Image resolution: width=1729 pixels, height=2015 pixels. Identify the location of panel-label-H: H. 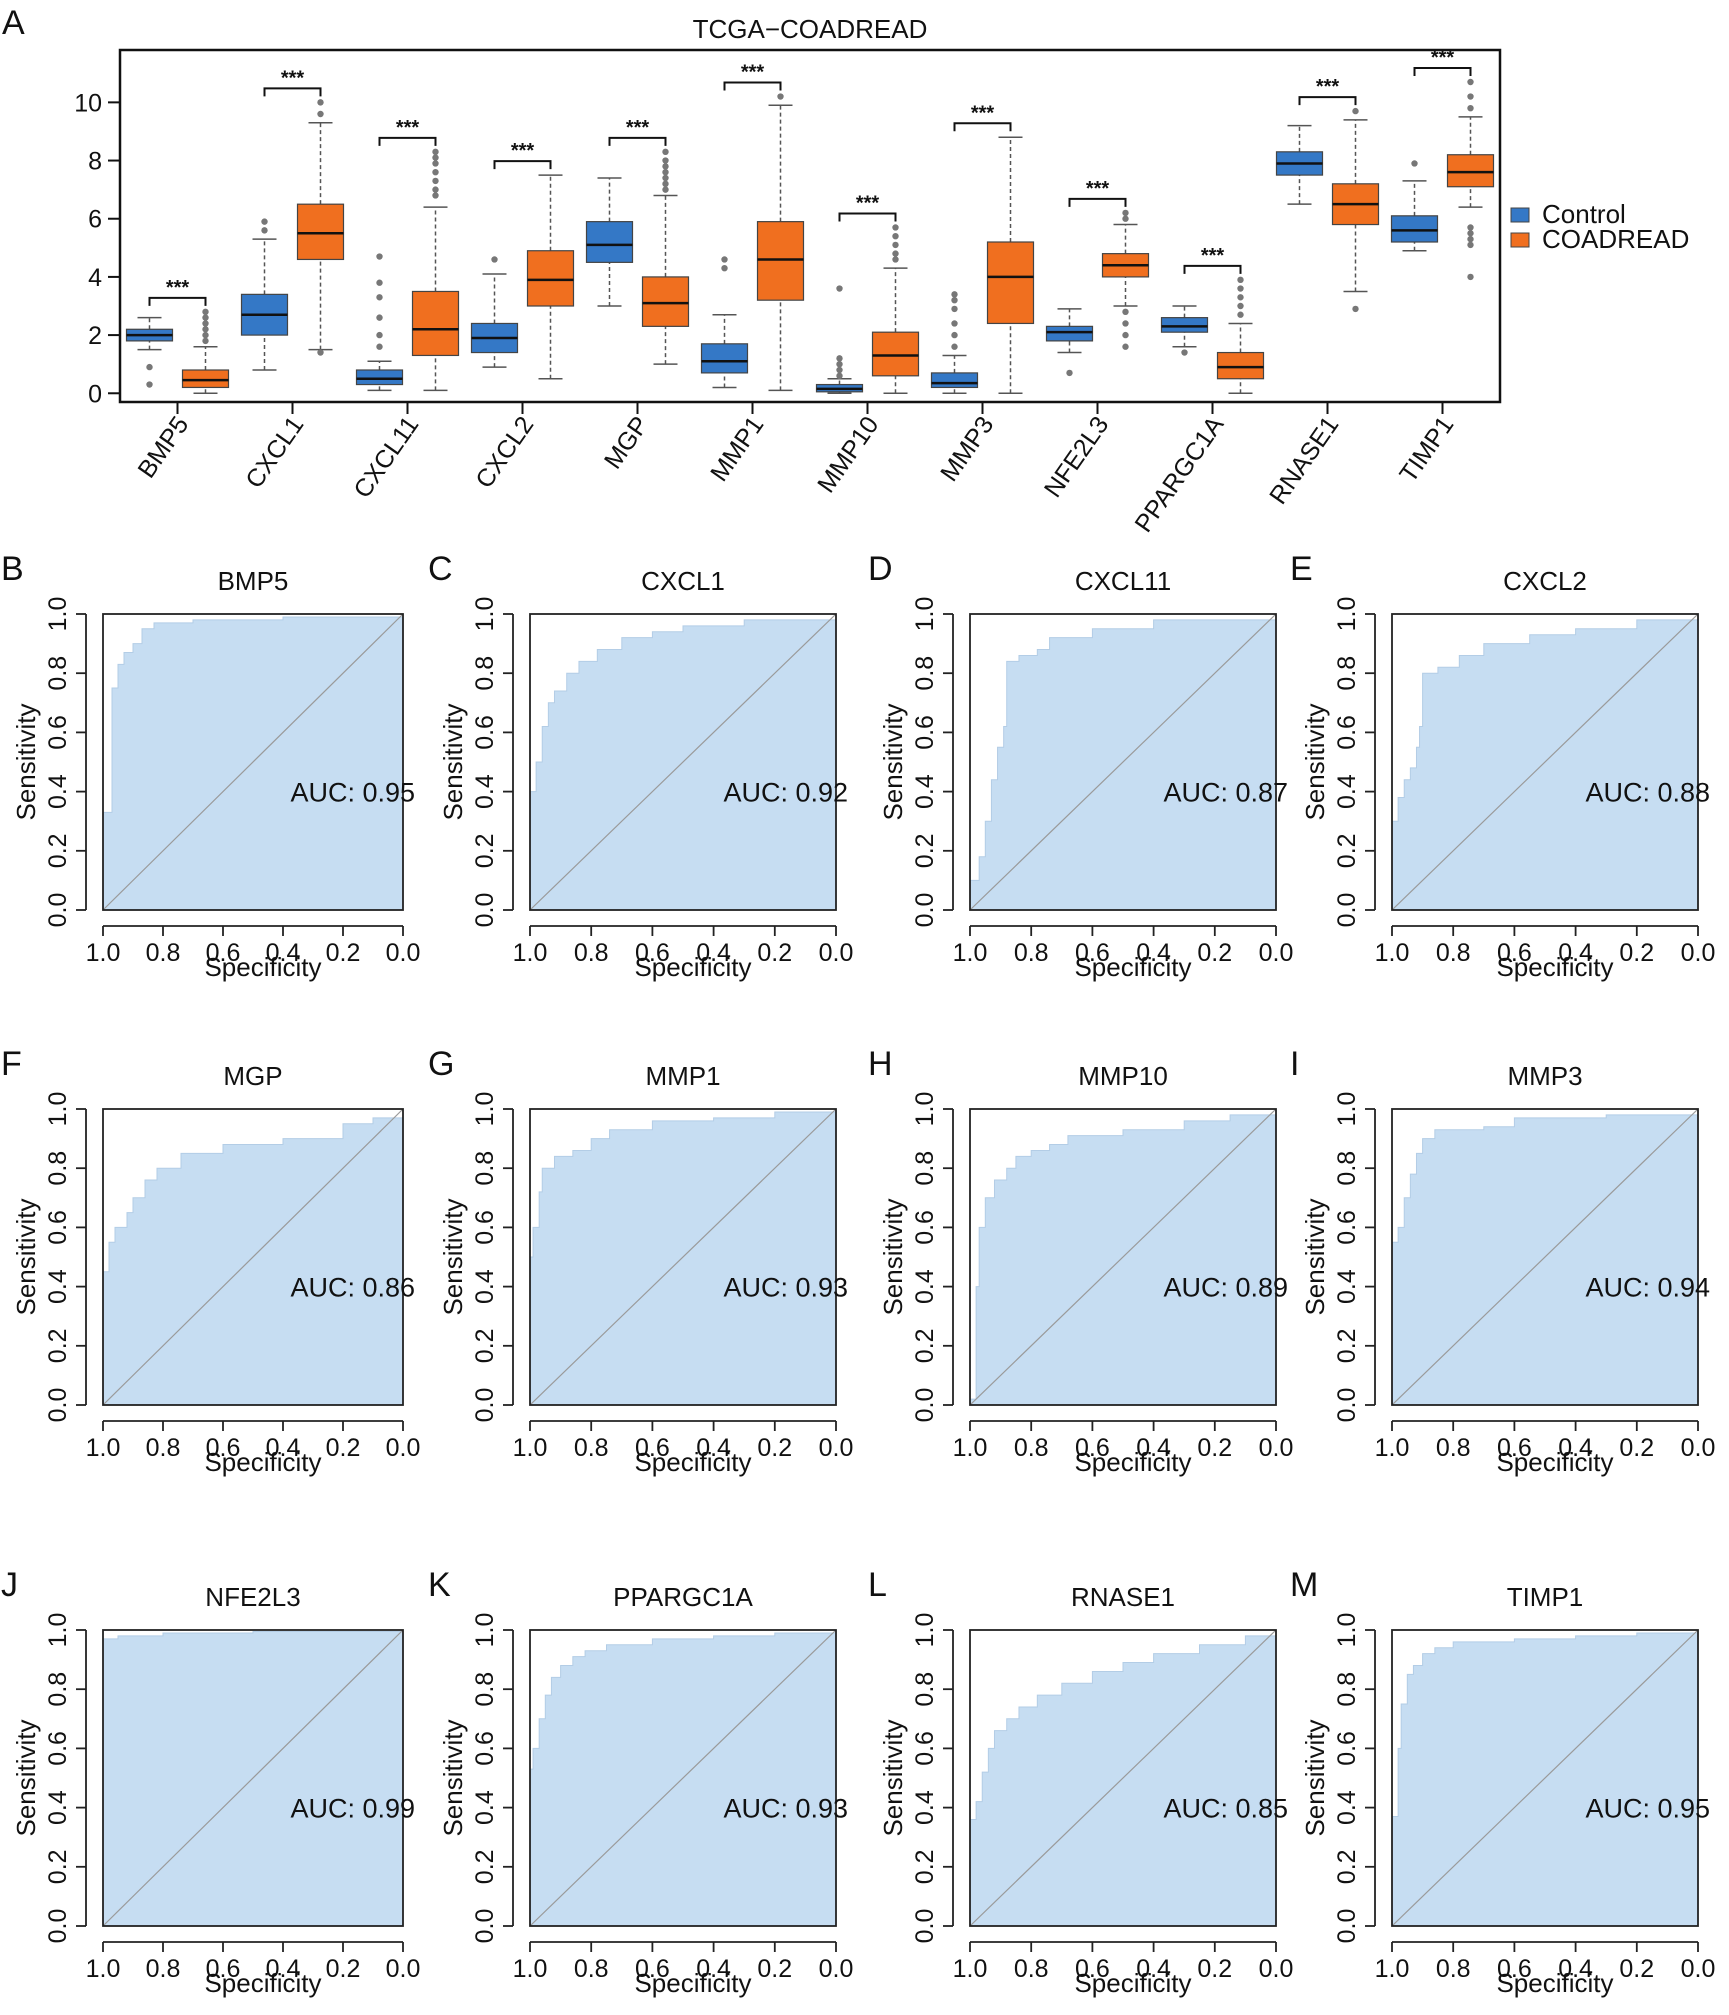
(880, 1064).